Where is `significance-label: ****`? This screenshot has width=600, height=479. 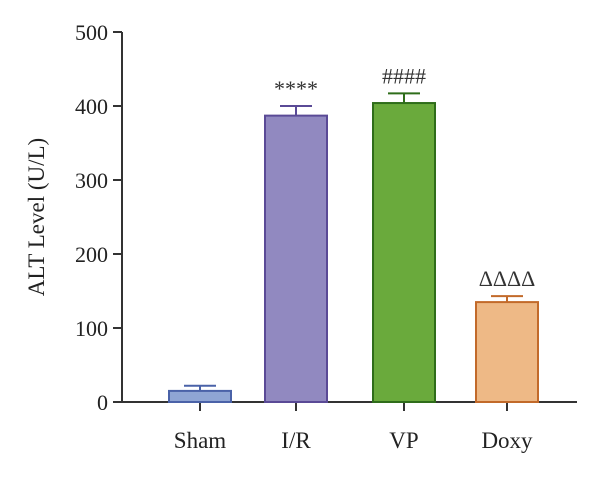 significance-label: **** is located at coordinates (296, 88).